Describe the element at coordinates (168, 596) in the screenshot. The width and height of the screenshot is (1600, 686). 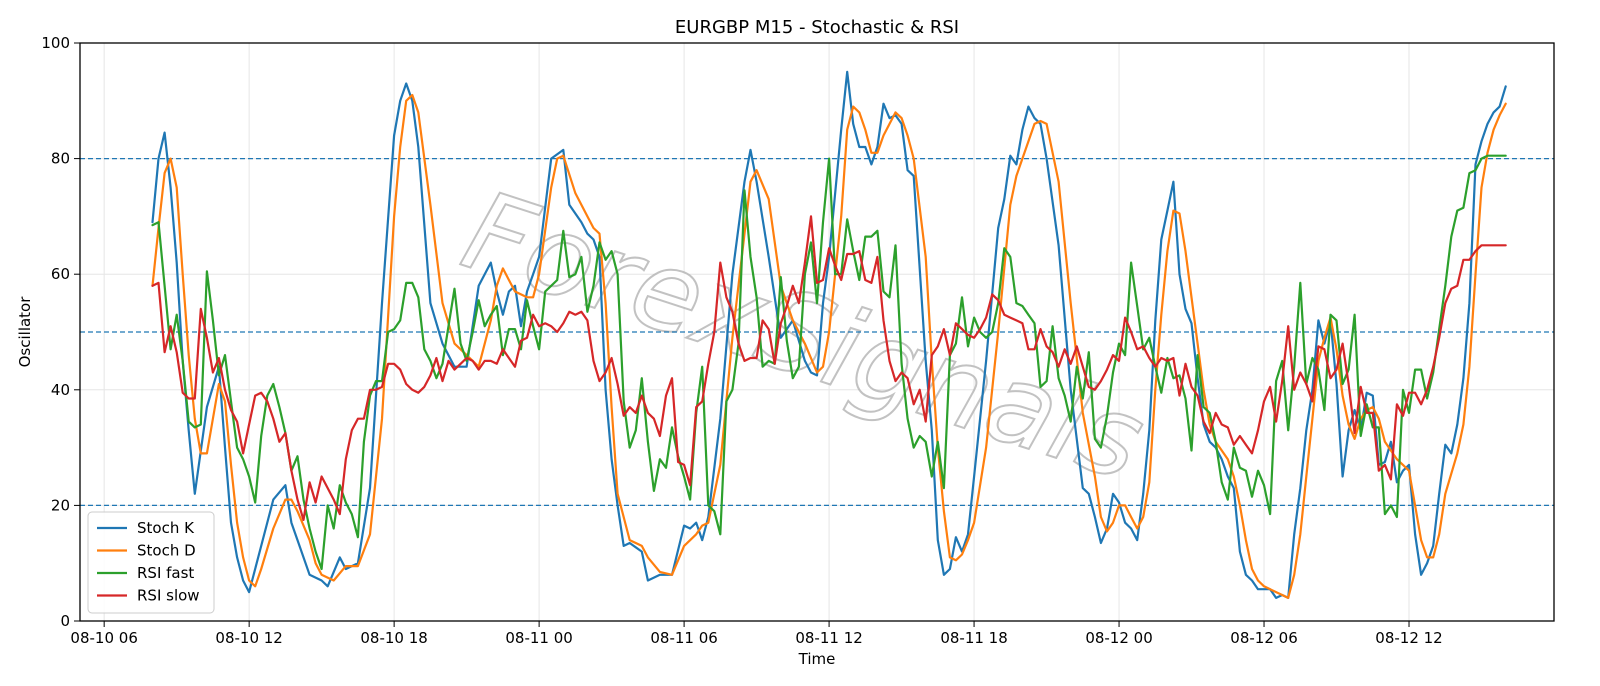
I see `legend-label: RSI slow` at that location.